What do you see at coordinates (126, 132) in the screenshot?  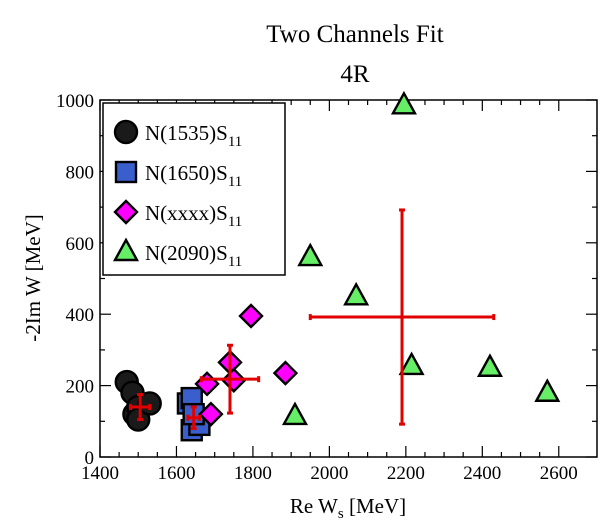 I see `legend-circle-marker` at bounding box center [126, 132].